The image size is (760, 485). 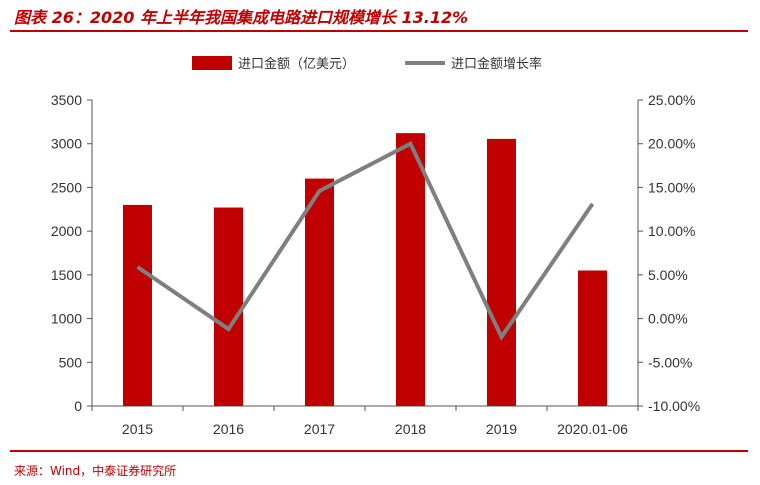 What do you see at coordinates (674, 406) in the screenshot?
I see `right-tick-label: -10.00%` at bounding box center [674, 406].